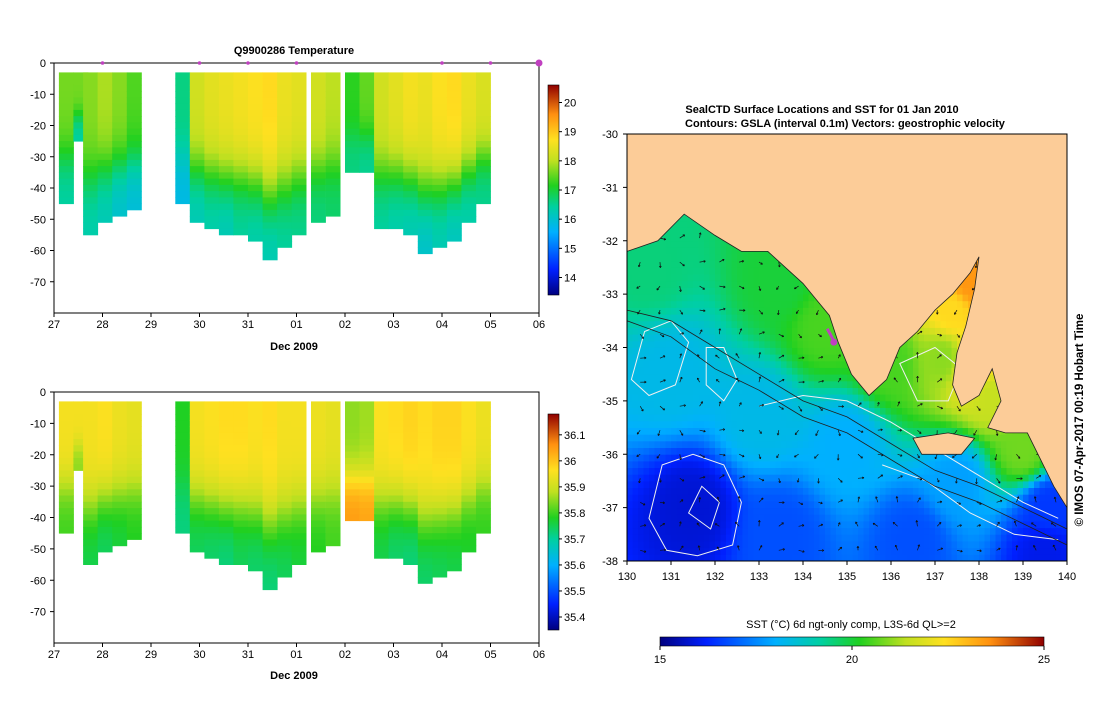 This screenshot has width=1099, height=705. Describe the element at coordinates (38, 424) in the screenshot. I see `salinity-y-tick-label: -10` at that location.